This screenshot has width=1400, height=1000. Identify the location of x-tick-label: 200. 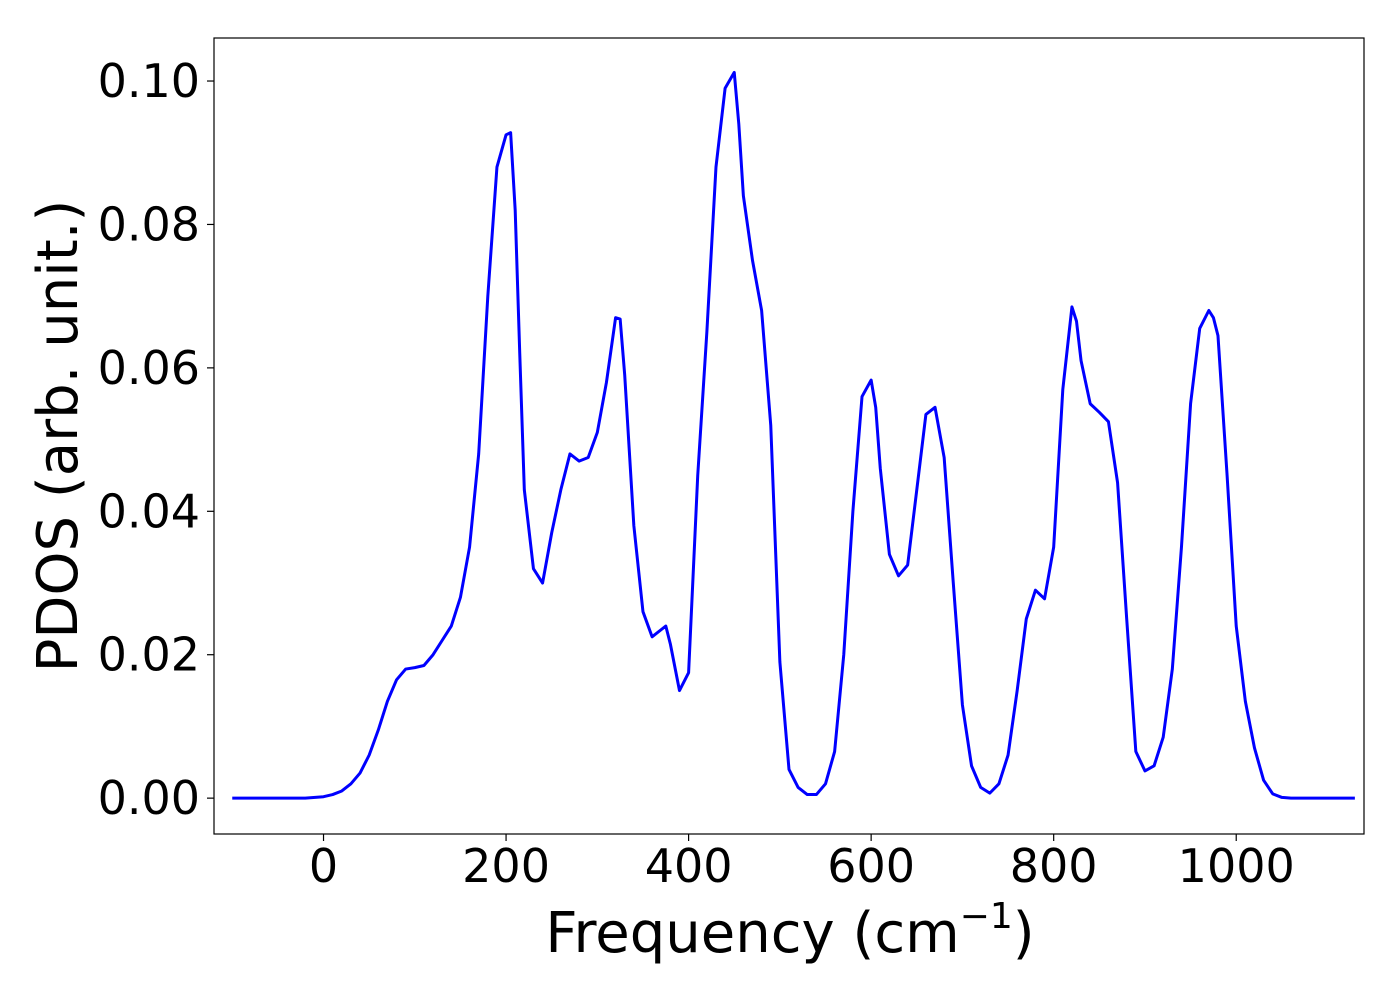
(506, 866).